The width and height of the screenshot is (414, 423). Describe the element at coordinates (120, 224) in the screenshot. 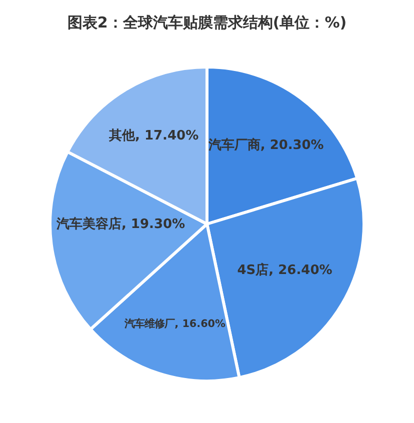

I see `slice-label: 汽车美容店, 19.30%` at that location.